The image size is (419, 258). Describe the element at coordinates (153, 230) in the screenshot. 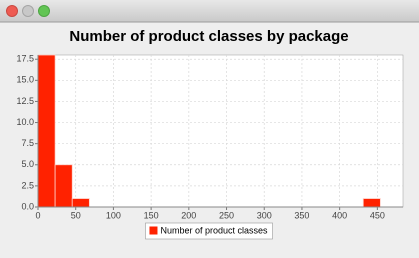

I see `legend-swatch` at that location.